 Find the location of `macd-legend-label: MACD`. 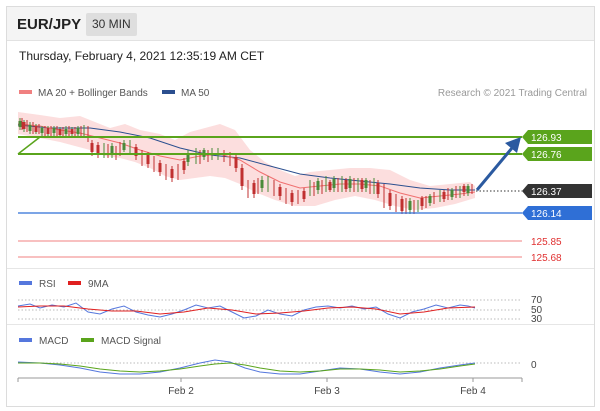

macd-legend-label: MACD is located at coordinates (53, 341).